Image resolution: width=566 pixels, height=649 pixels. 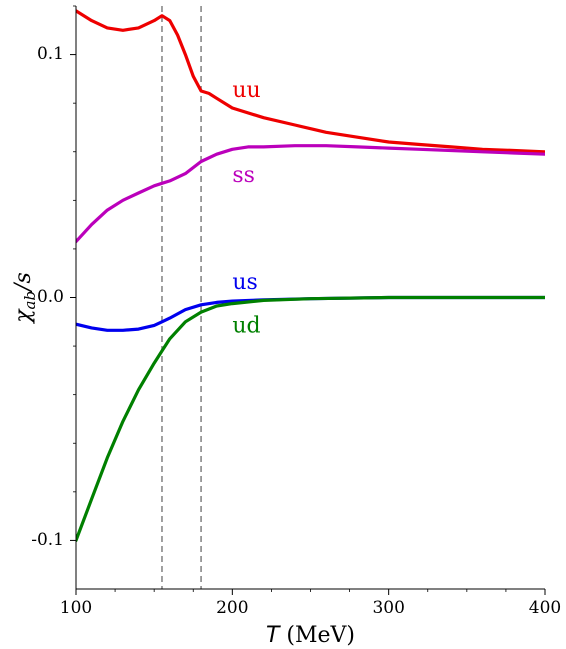 What do you see at coordinates (23, 316) in the screenshot?
I see `y-axis-title-base: χ` at bounding box center [23, 316].